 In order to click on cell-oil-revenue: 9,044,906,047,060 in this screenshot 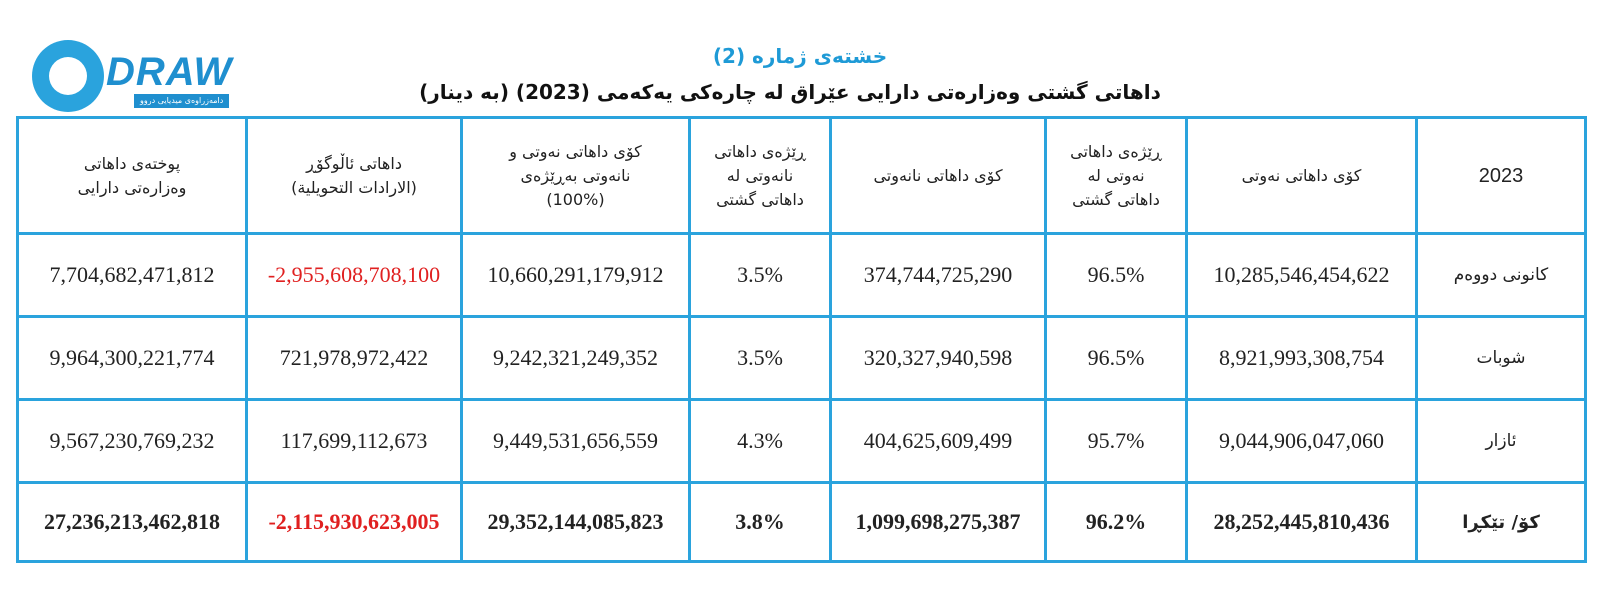, I will do `click(1301, 441)`.